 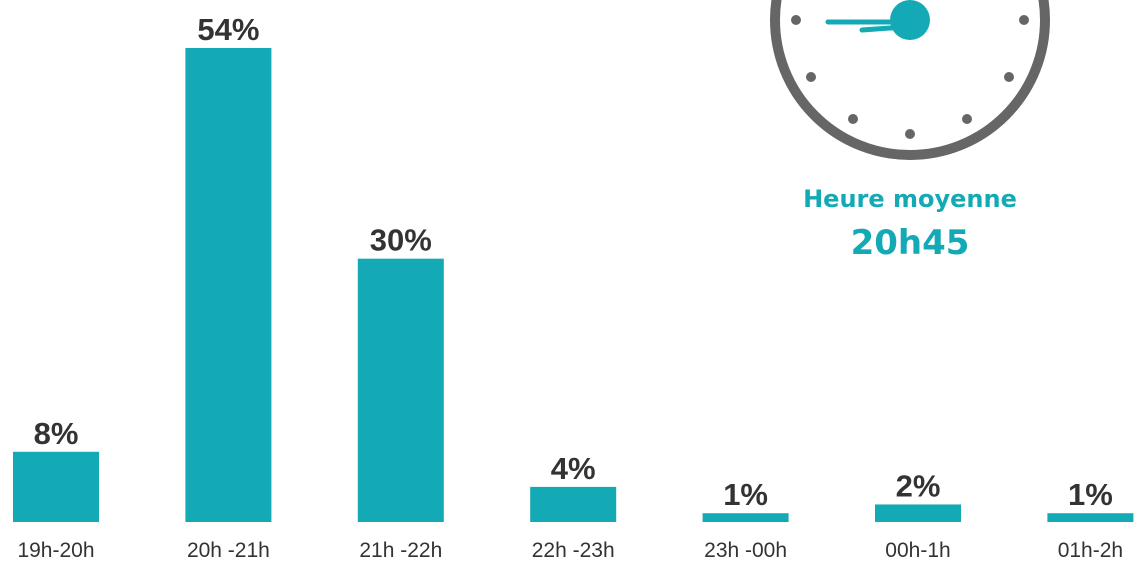 I want to click on value-label: 30%, so click(x=401, y=240).